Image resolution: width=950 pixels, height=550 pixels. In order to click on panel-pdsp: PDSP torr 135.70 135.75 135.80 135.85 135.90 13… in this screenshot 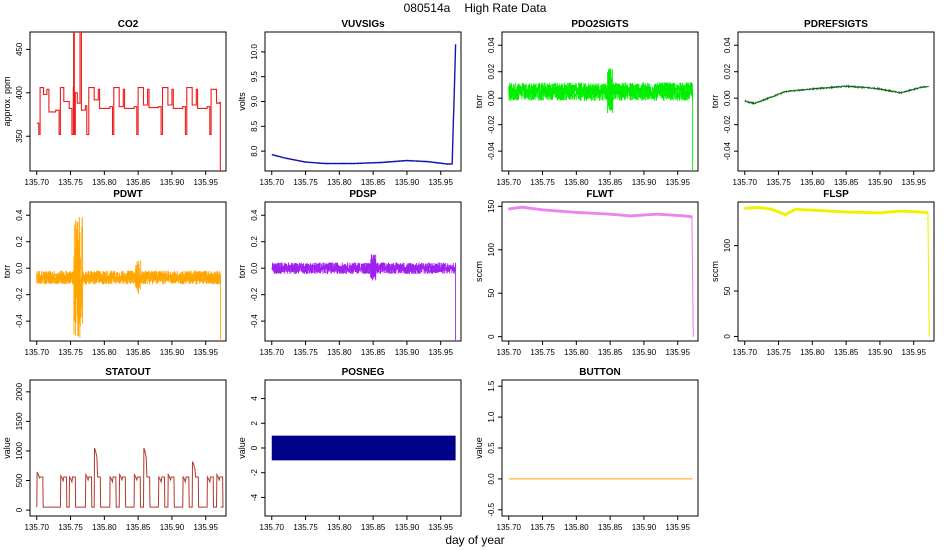, I will do `click(349, 273)`.